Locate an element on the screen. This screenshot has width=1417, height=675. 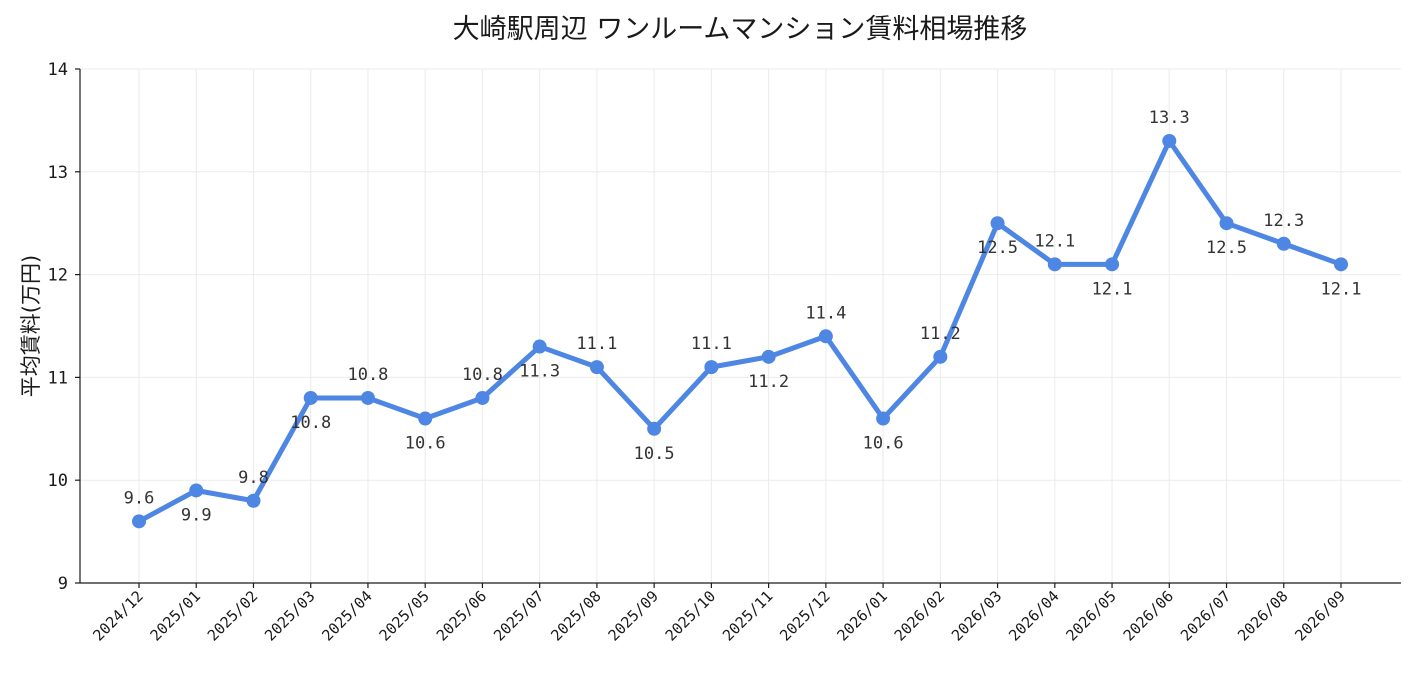
x-tick-label-8: 2025/08 is located at coordinates (575, 615).